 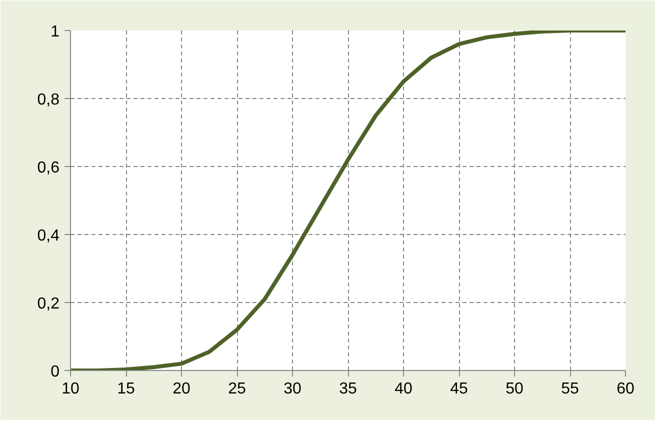 I want to click on y-tick-label: 0,4, so click(x=48, y=236).